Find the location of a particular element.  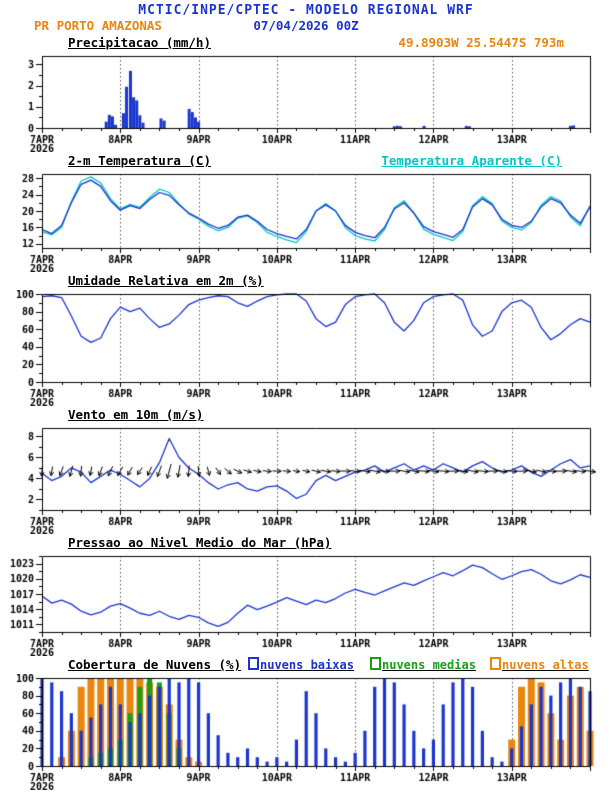

legend-nuvens-medias: nuvens medias is located at coordinates (423, 664).